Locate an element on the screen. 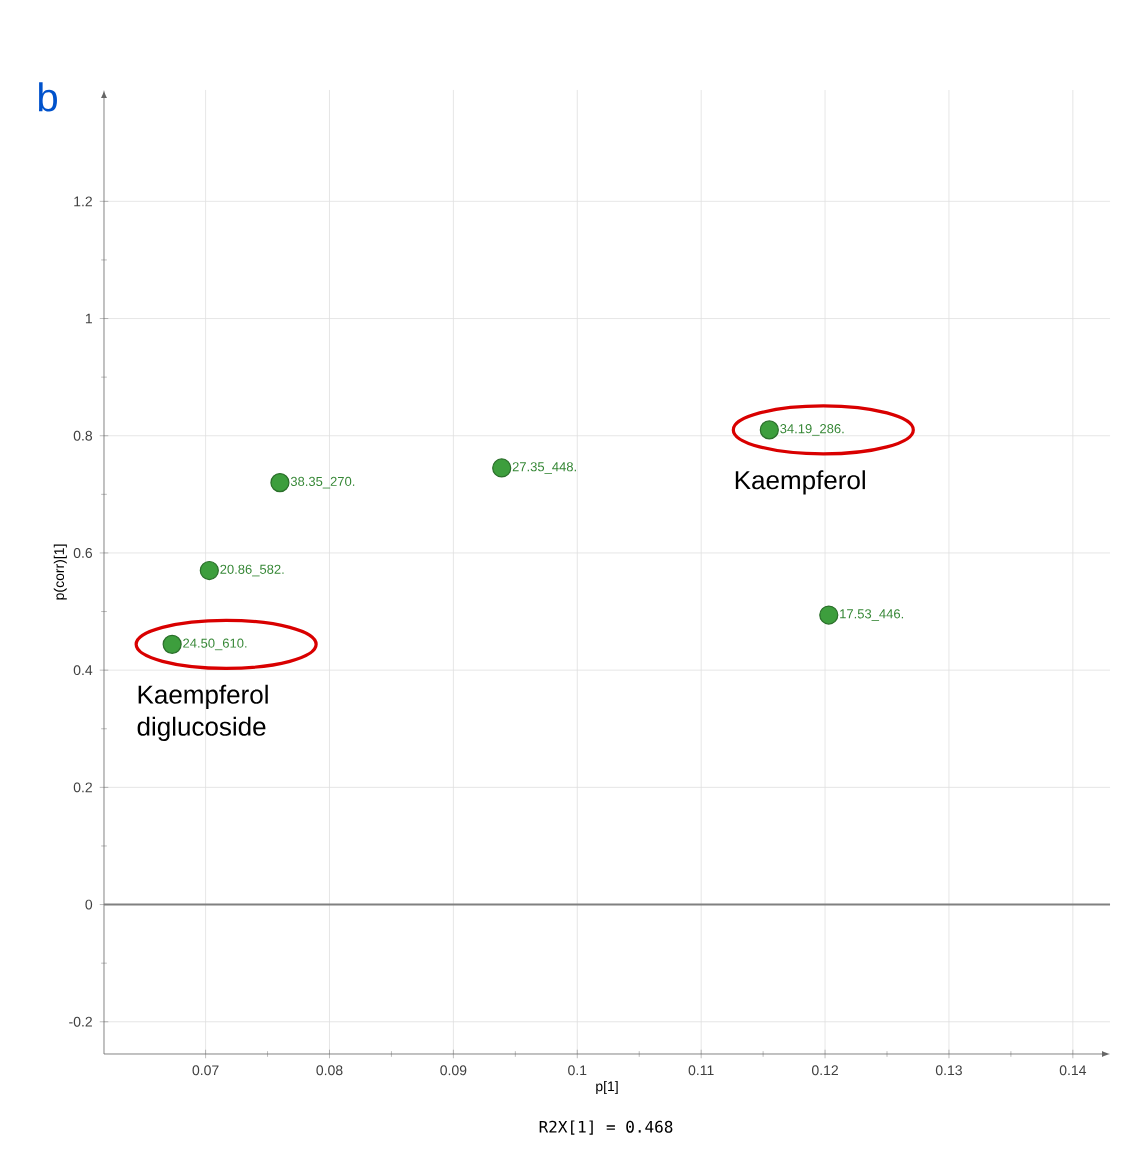  annotation: Kaempferol is located at coordinates (800, 482).